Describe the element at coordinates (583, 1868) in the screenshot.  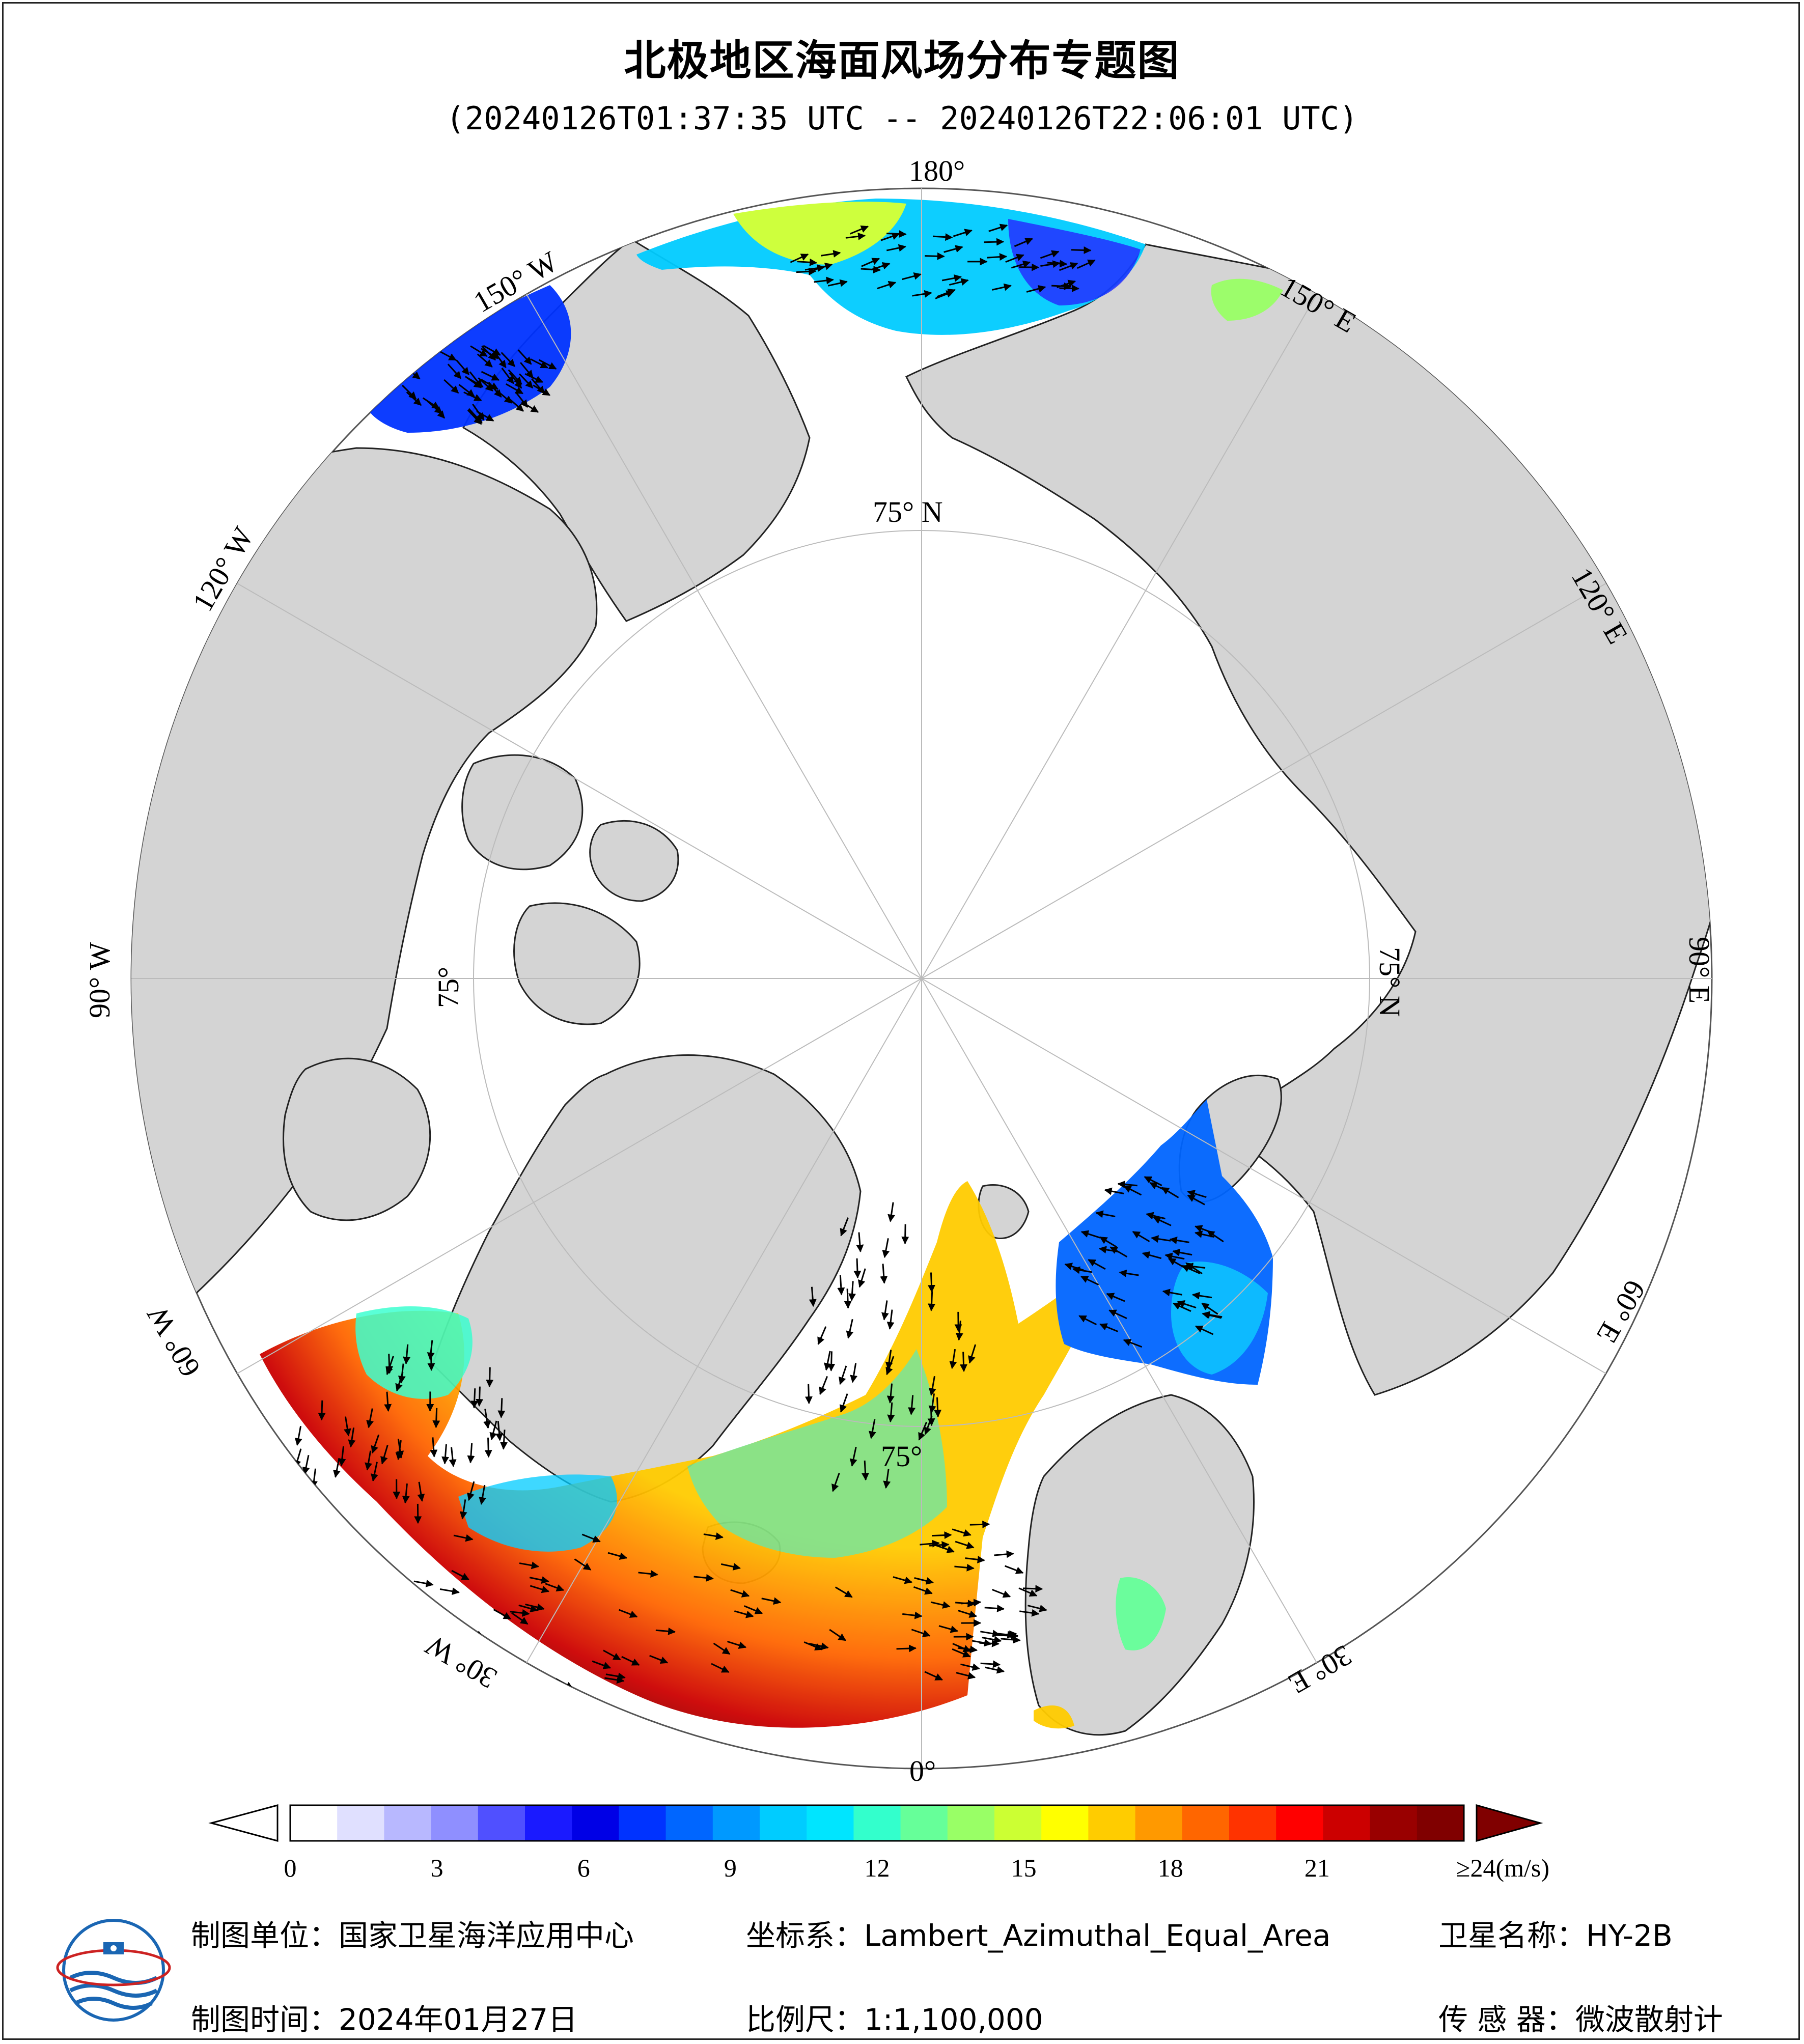
I see `colorbar-tick-label: 6` at that location.